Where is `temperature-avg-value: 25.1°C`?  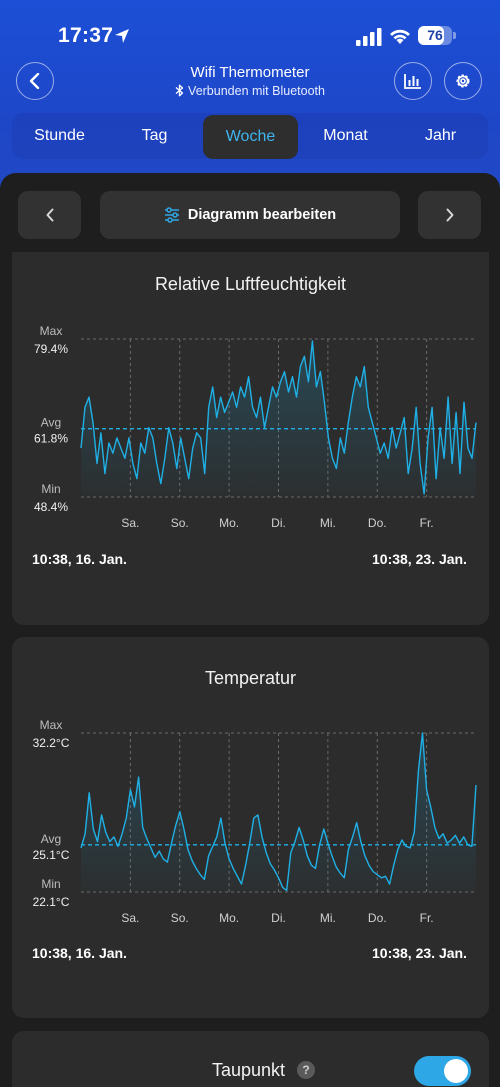 temperature-avg-value: 25.1°C is located at coordinates (51, 855).